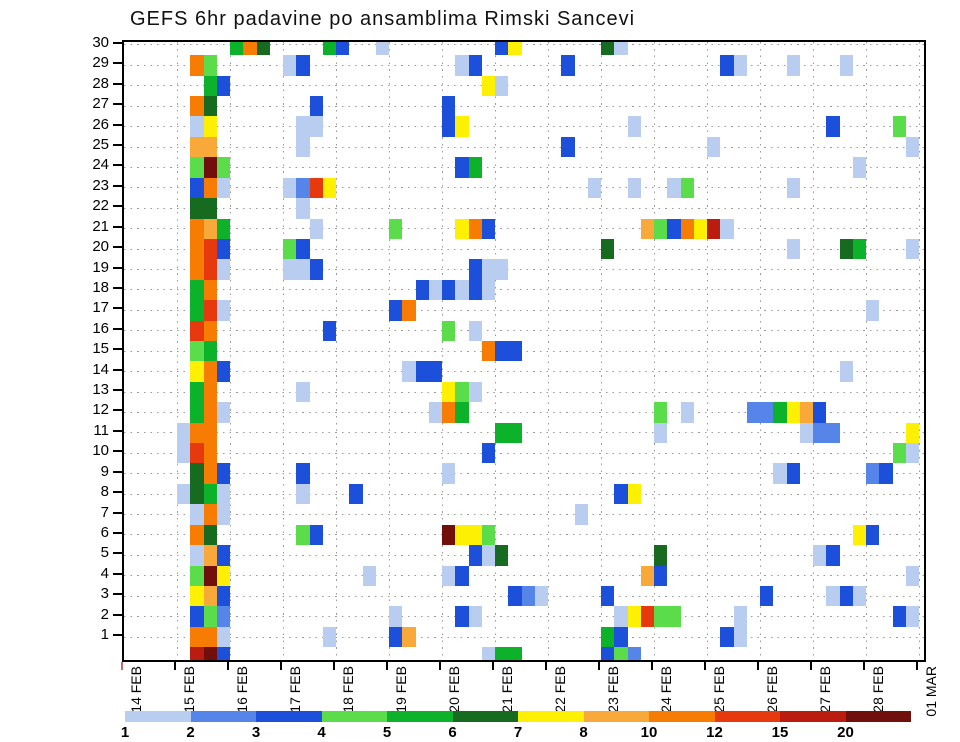  What do you see at coordinates (100, 145) in the screenshot?
I see `y-axis-label: 25` at bounding box center [100, 145].